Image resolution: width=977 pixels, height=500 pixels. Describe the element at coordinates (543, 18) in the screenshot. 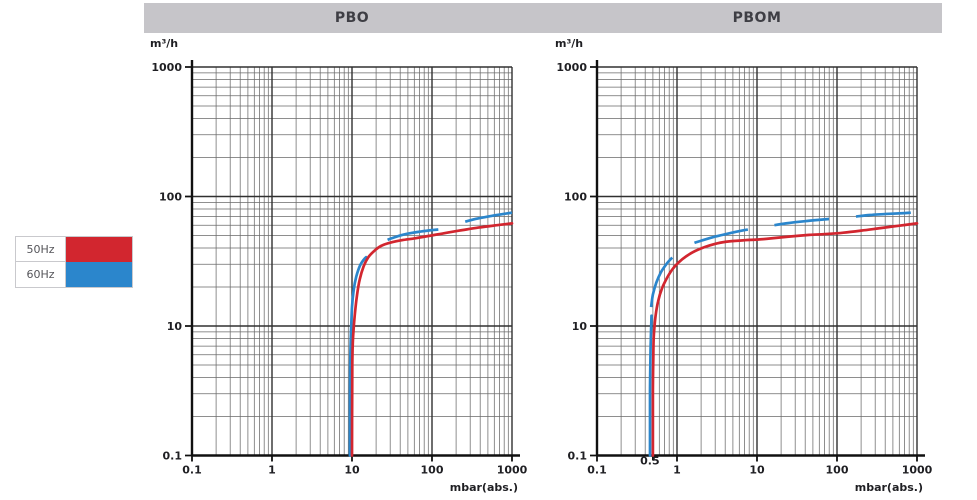

I see `chart-title-bar: PBO PBOM` at that location.